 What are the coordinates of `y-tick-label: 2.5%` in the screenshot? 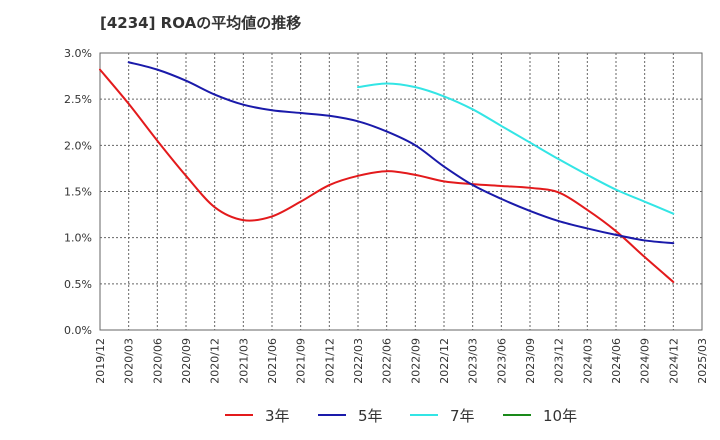 It's located at (78, 99).